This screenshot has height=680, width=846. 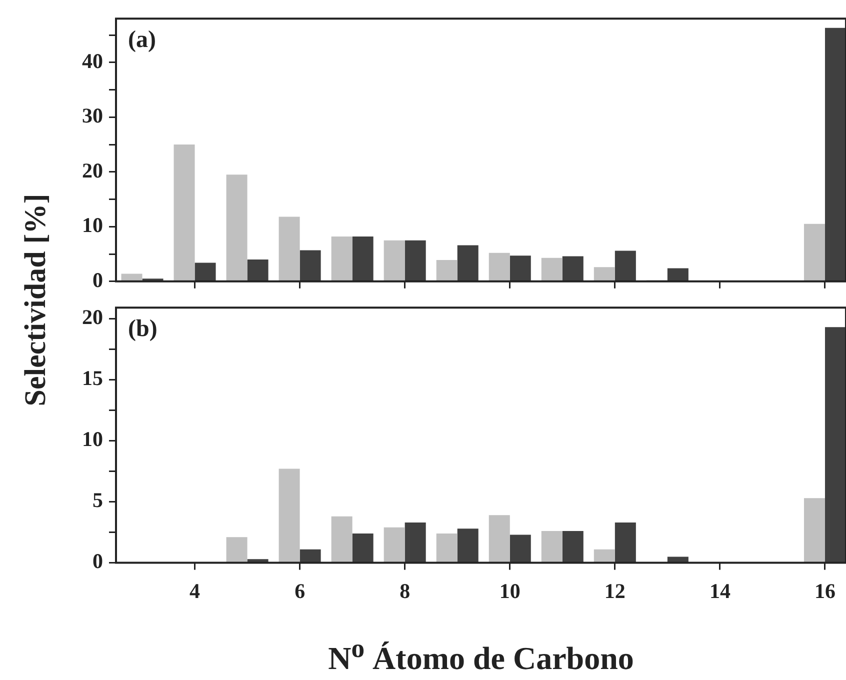 What do you see at coordinates (143, 329) in the screenshot?
I see `annotation: (b)` at bounding box center [143, 329].